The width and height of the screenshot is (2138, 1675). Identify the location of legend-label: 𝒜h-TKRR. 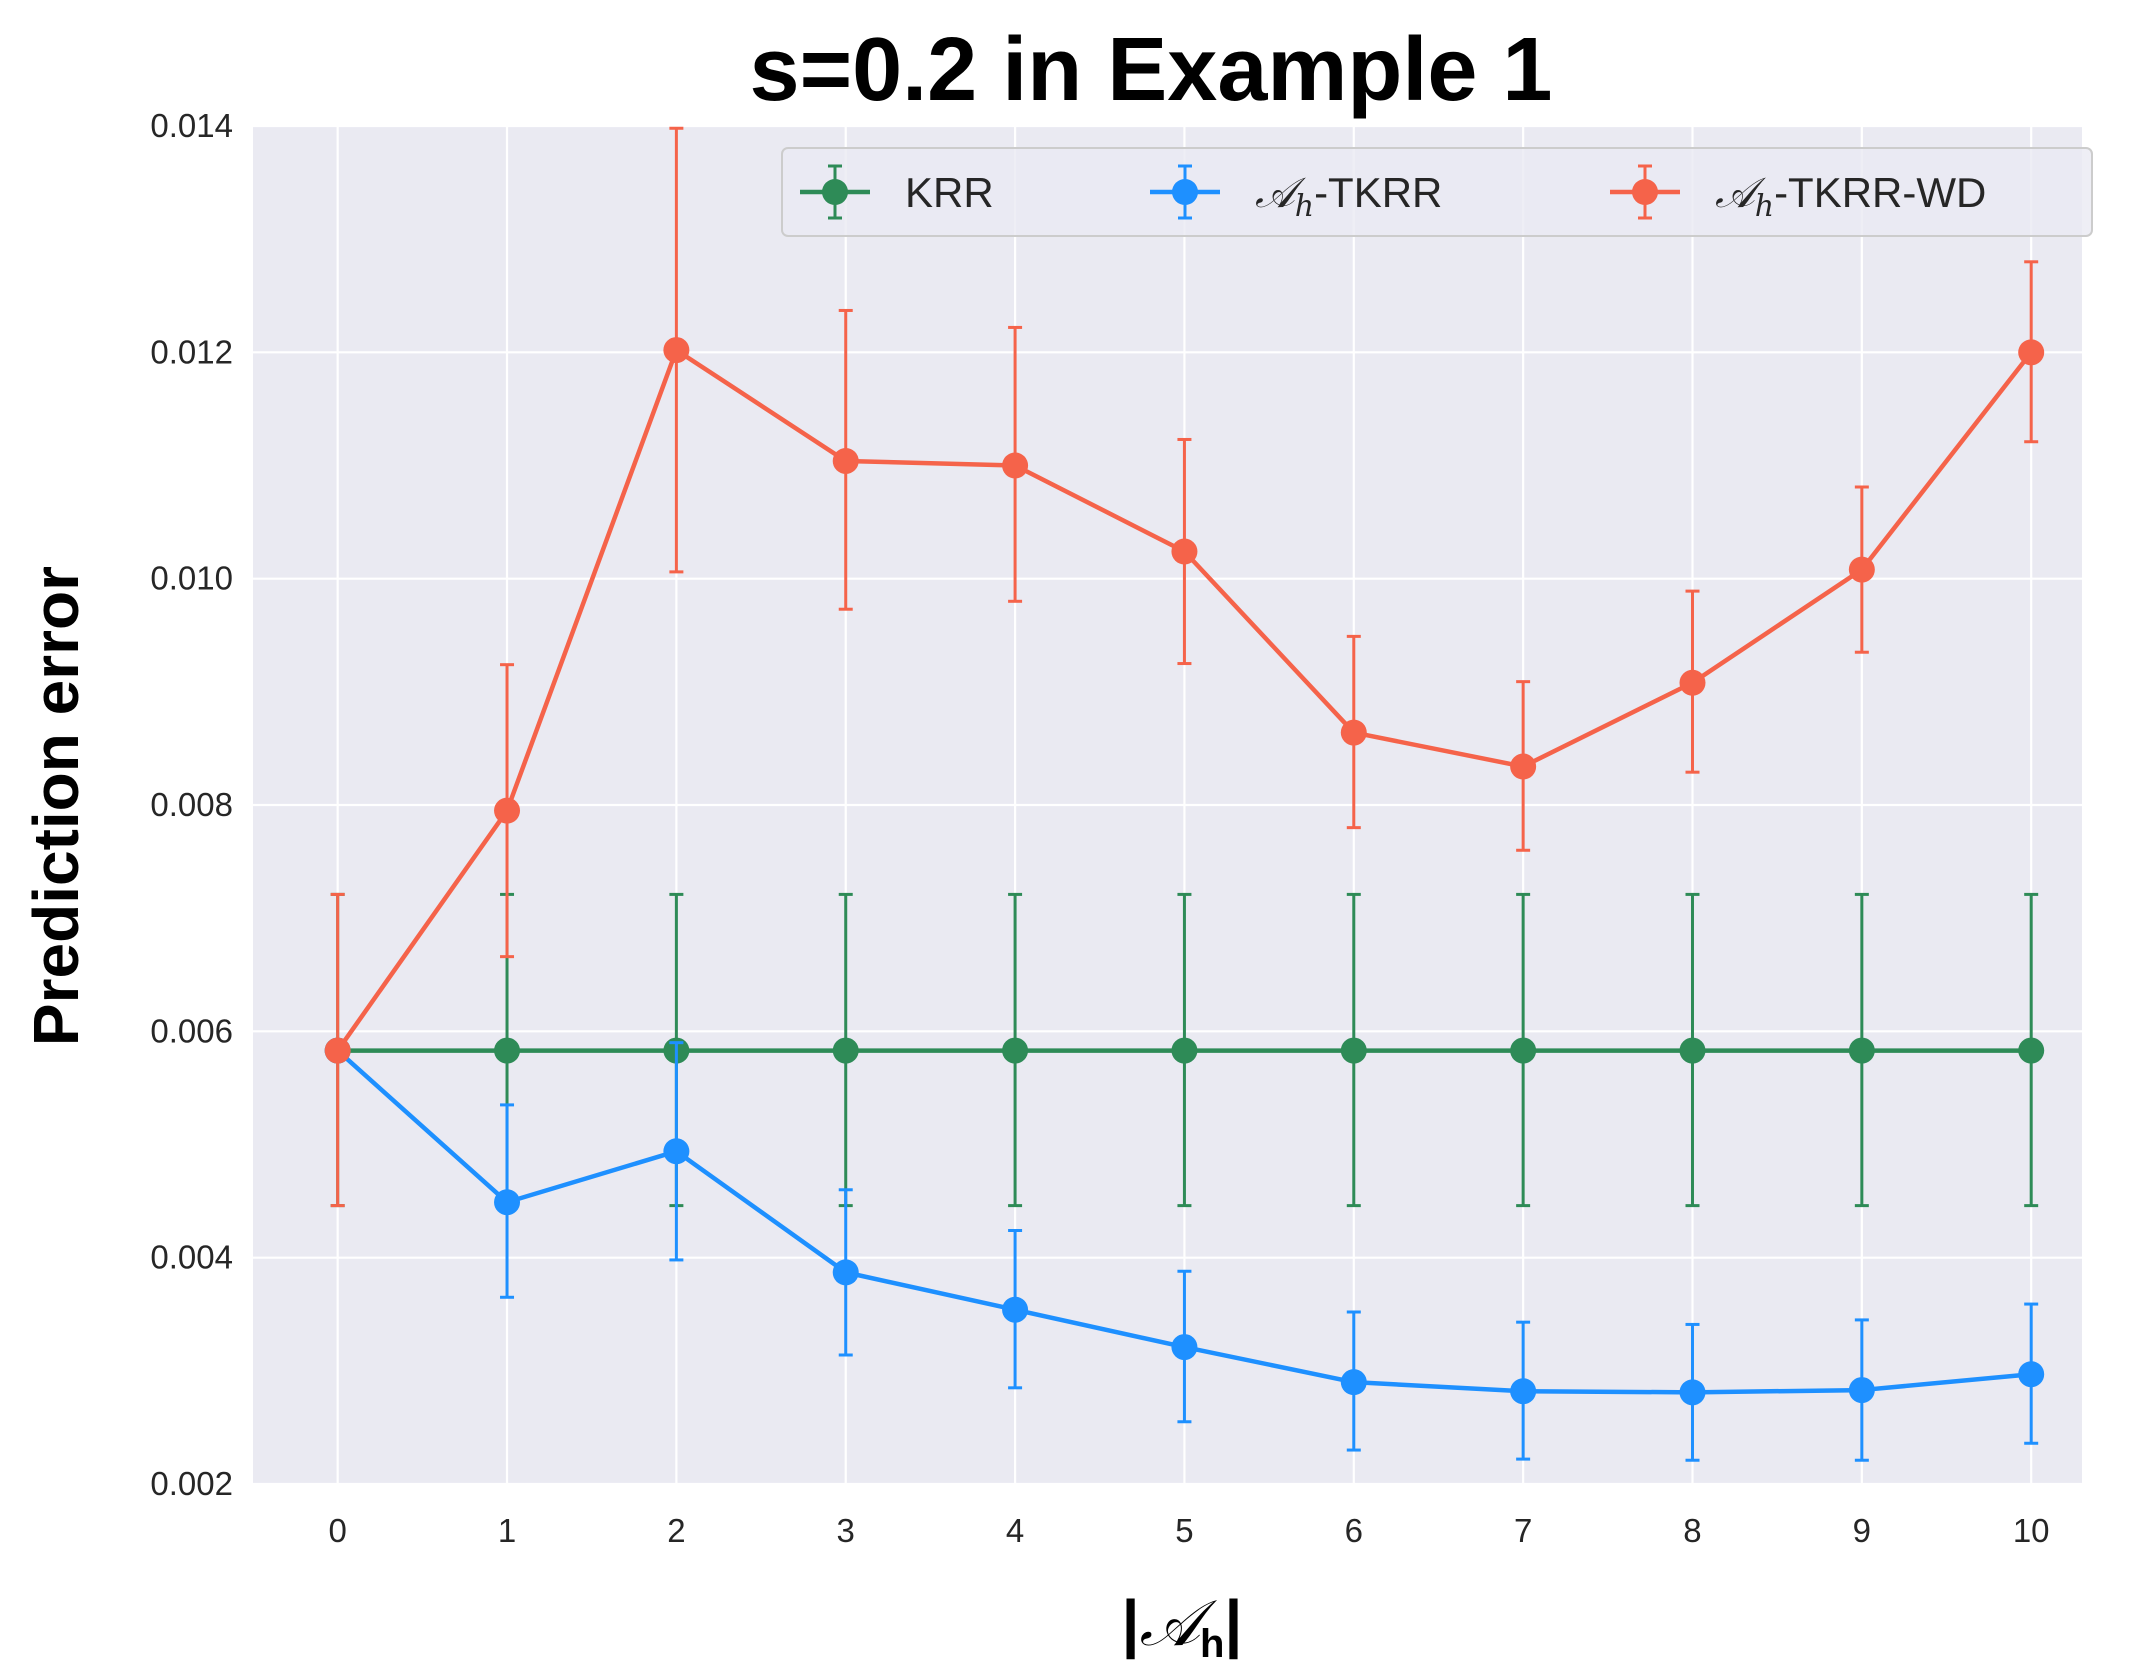
(1348, 196).